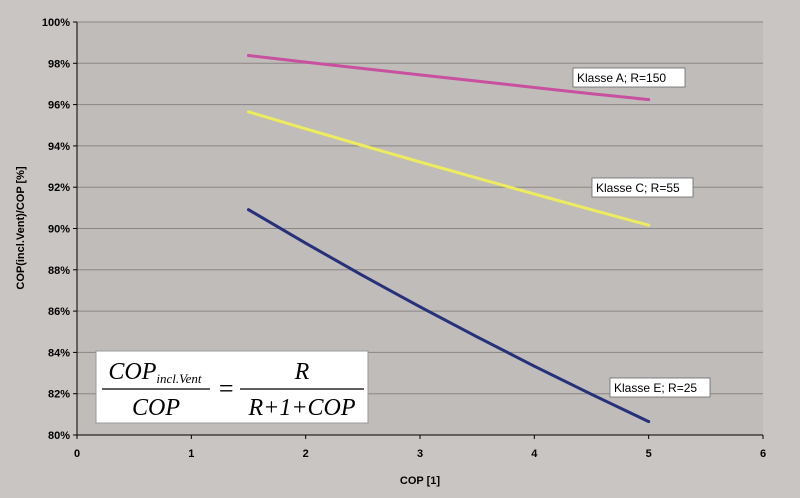 The width and height of the screenshot is (800, 498). Describe the element at coordinates (59, 106) in the screenshot. I see `y-tick-label: 96%` at that location.